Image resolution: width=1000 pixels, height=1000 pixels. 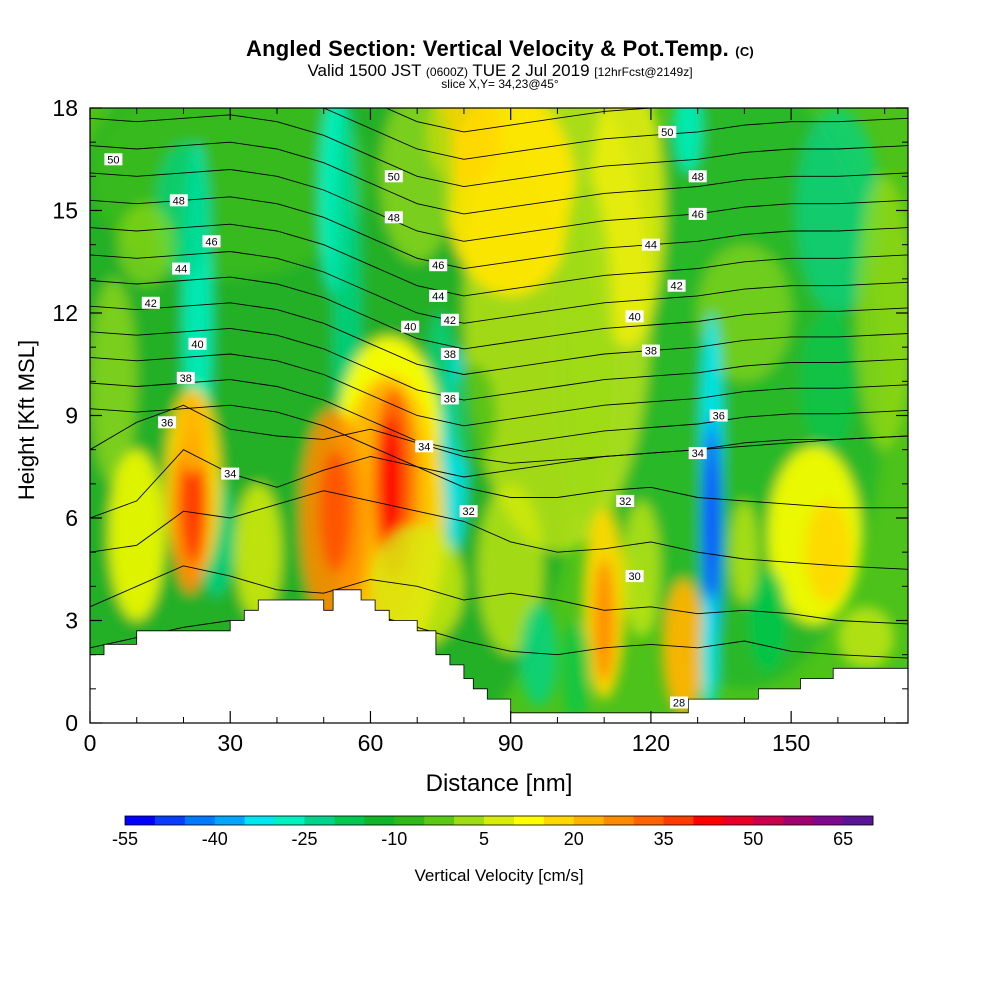 What do you see at coordinates (499, 656) in the screenshot?
I see `terrain-mask` at bounding box center [499, 656].